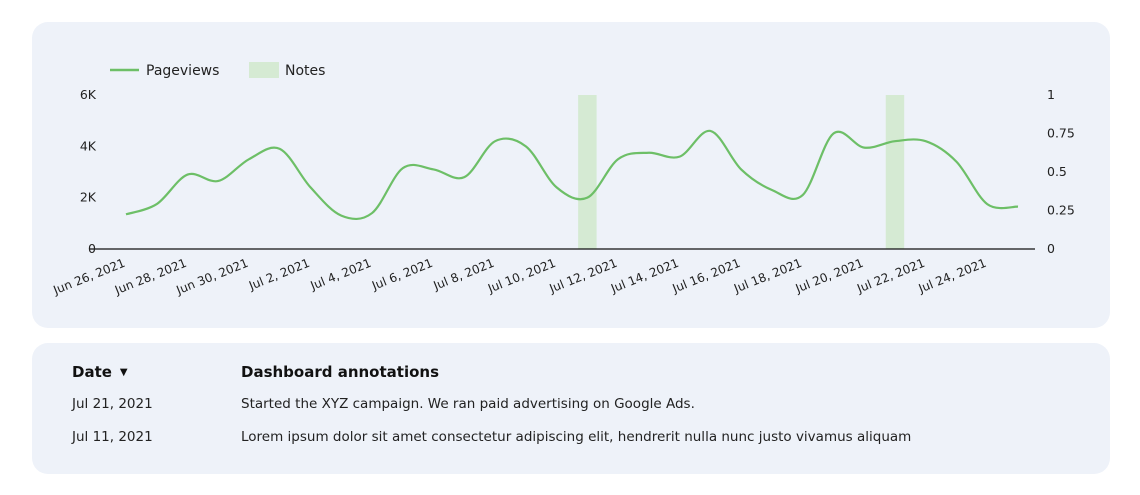 The width and height of the screenshot is (1140, 495). What do you see at coordinates (88, 94) in the screenshot?
I see `y-left-tick-label: 6K` at bounding box center [88, 94].